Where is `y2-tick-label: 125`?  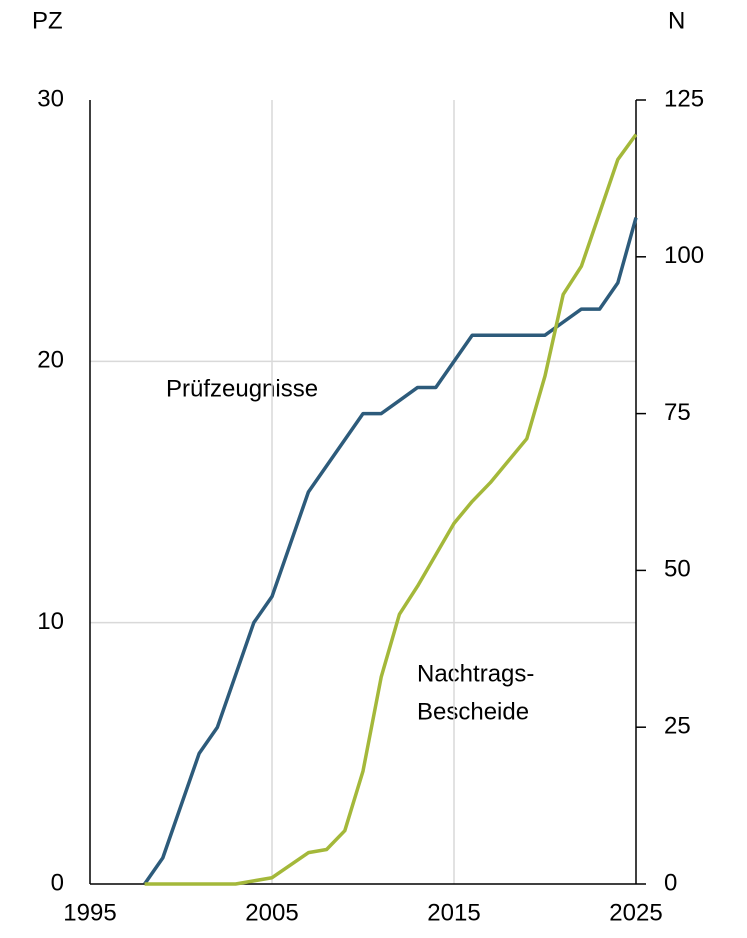
y2-tick-label: 125 is located at coordinates (684, 98).